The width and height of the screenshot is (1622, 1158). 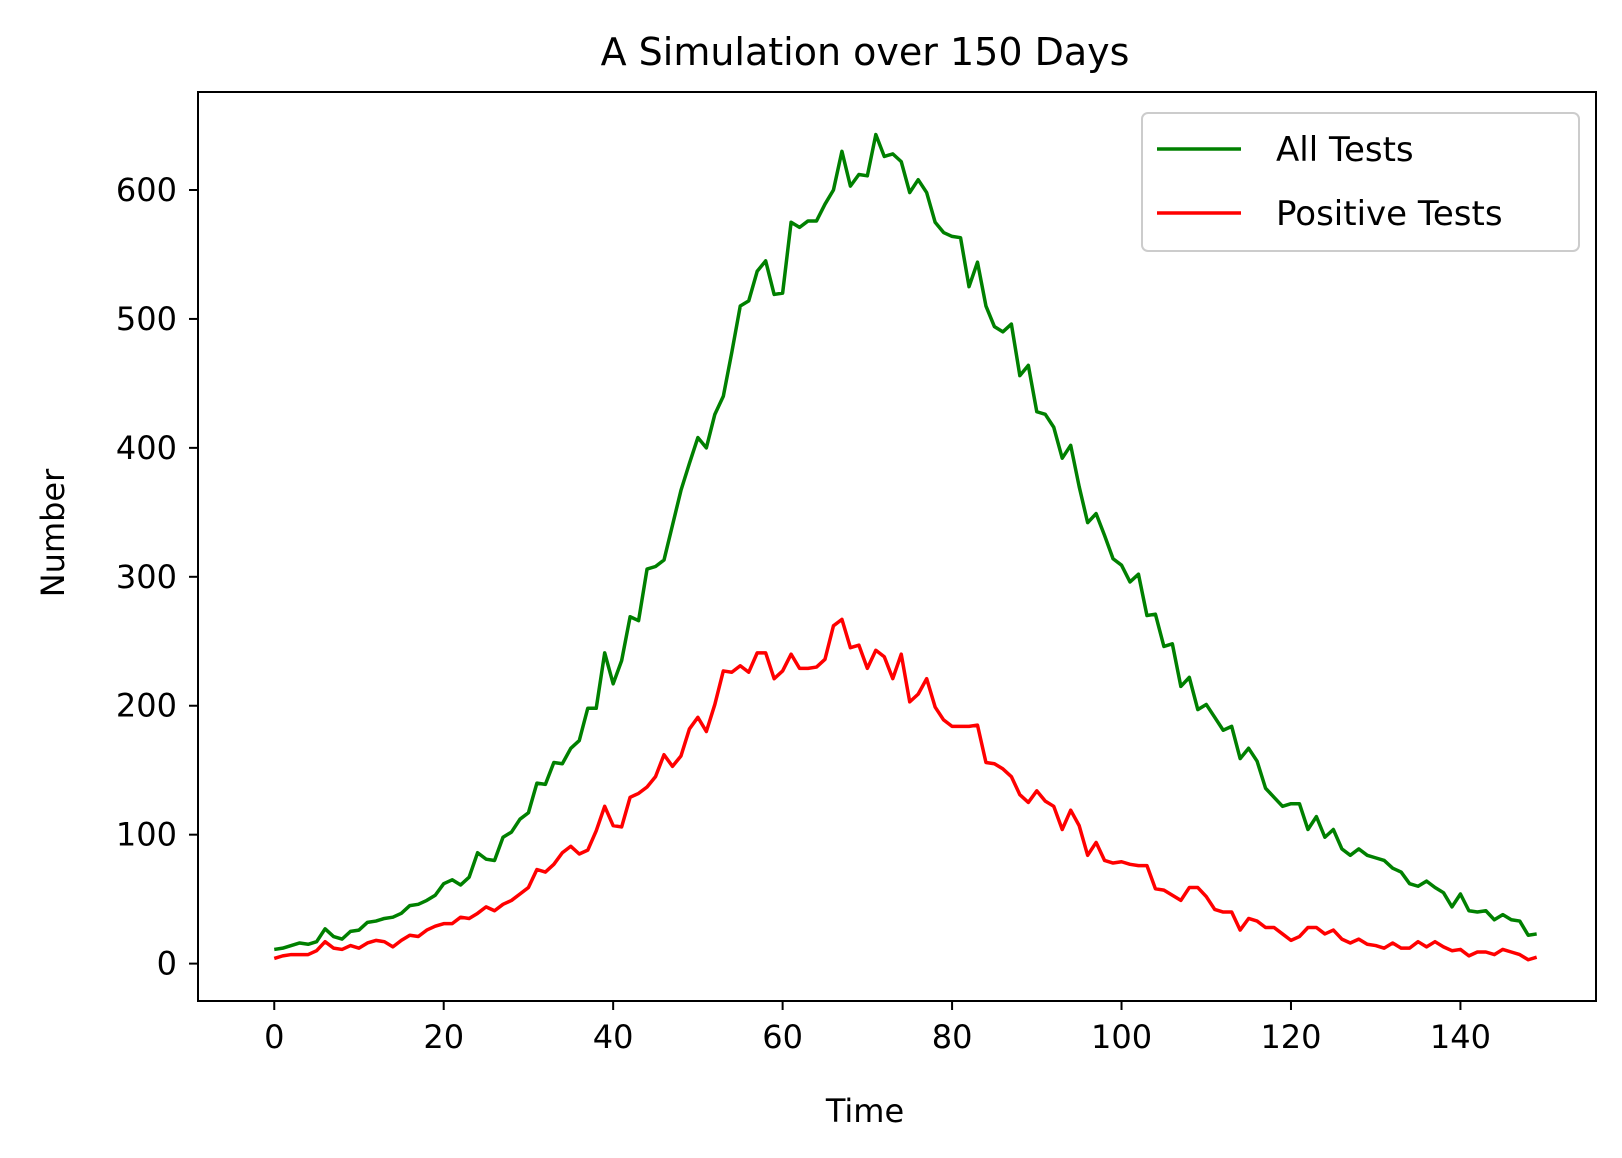 What do you see at coordinates (146, 190) in the screenshot?
I see `y-tick-label: 600` at bounding box center [146, 190].